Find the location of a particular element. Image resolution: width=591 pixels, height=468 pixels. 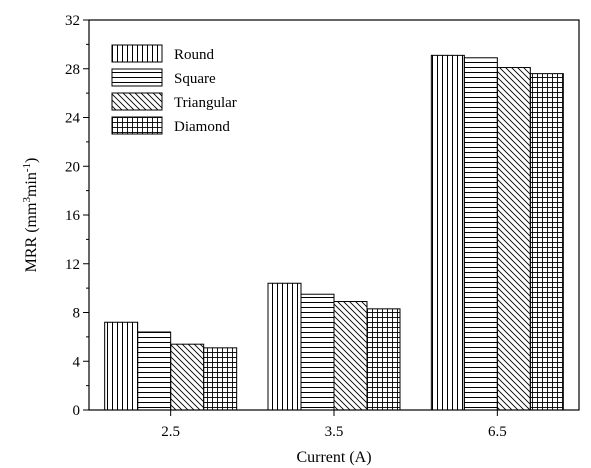

x-axis: 2.5 3.5 6.5 is located at coordinates (334, 425).